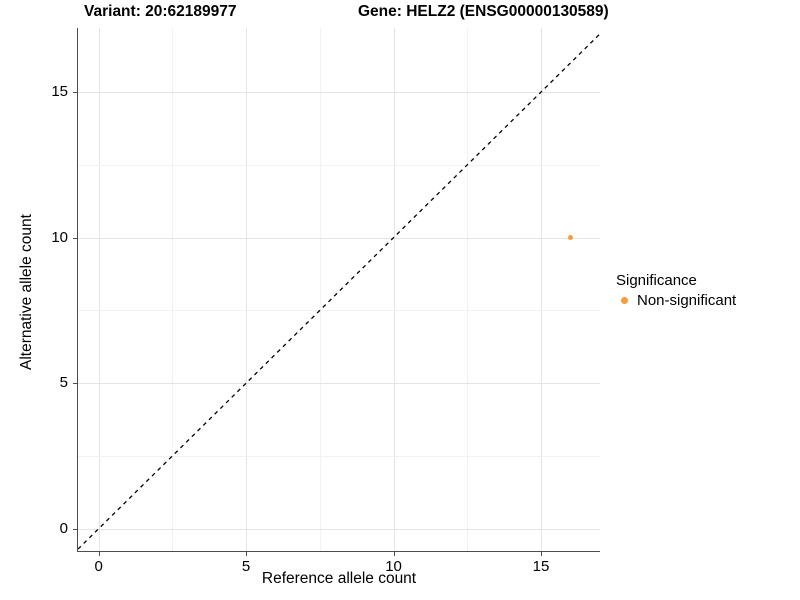  Describe the element at coordinates (246, 566) in the screenshot. I see `x-axis-tick-label: 5` at that location.